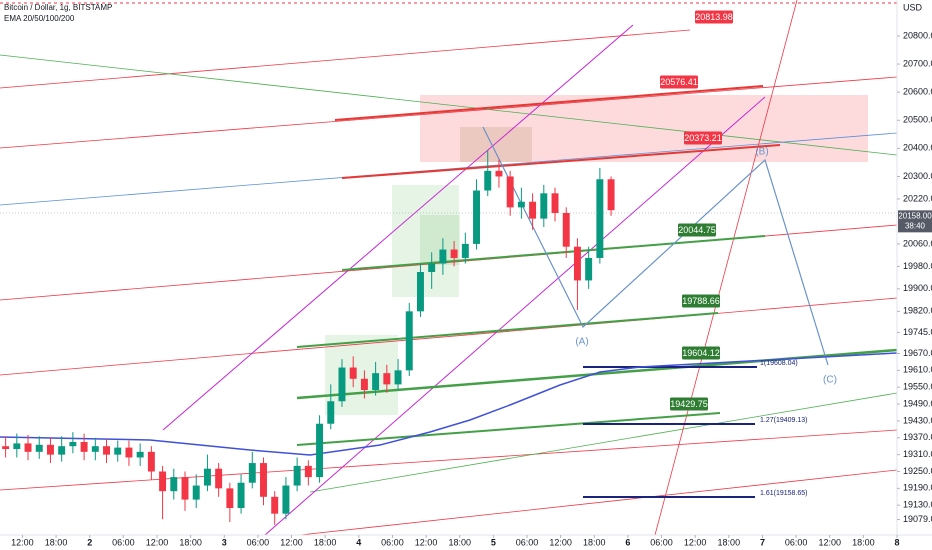 The height and width of the screenshot is (550, 932). I want to click on y-tick-label: 20220.00, so click(917, 198).